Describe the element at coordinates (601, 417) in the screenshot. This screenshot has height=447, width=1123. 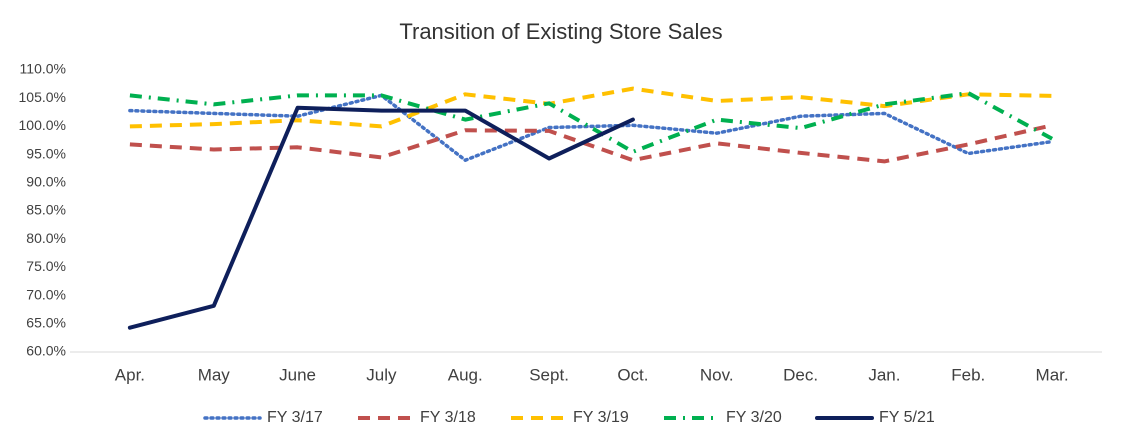
I see `legend-label: FY 3/19` at that location.